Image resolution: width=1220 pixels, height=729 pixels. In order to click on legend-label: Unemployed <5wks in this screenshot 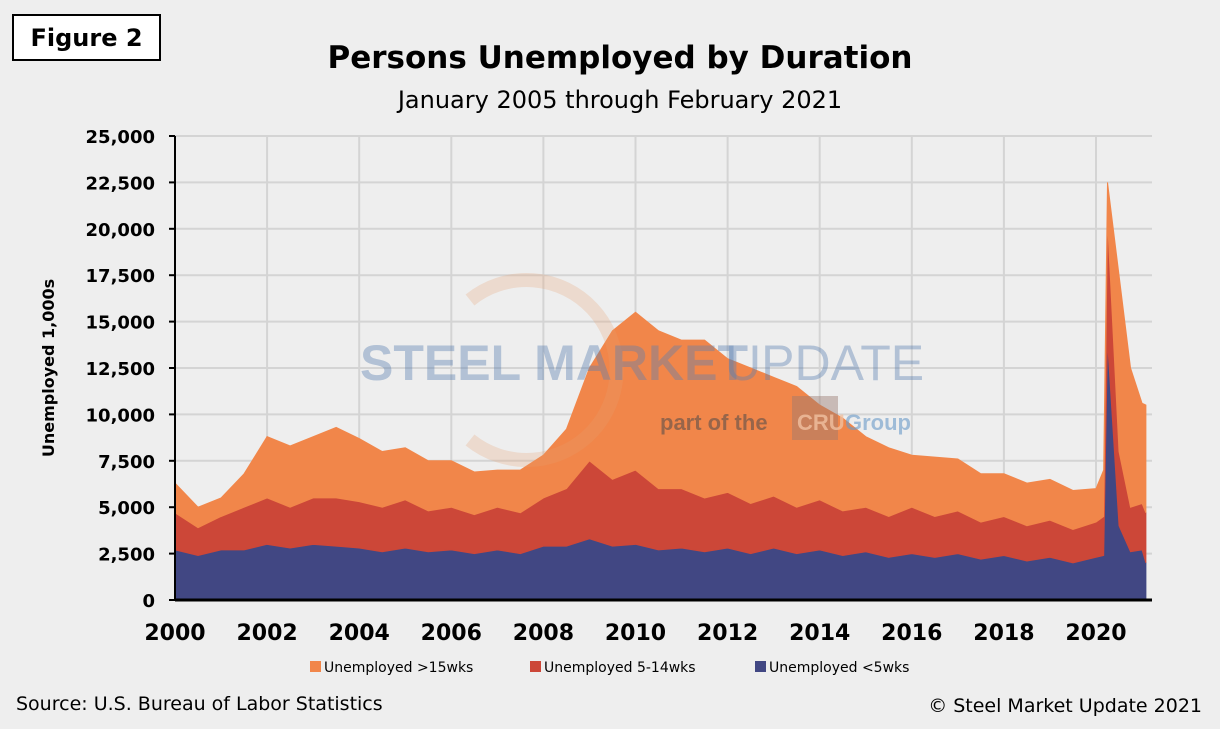, I will do `click(839, 668)`.